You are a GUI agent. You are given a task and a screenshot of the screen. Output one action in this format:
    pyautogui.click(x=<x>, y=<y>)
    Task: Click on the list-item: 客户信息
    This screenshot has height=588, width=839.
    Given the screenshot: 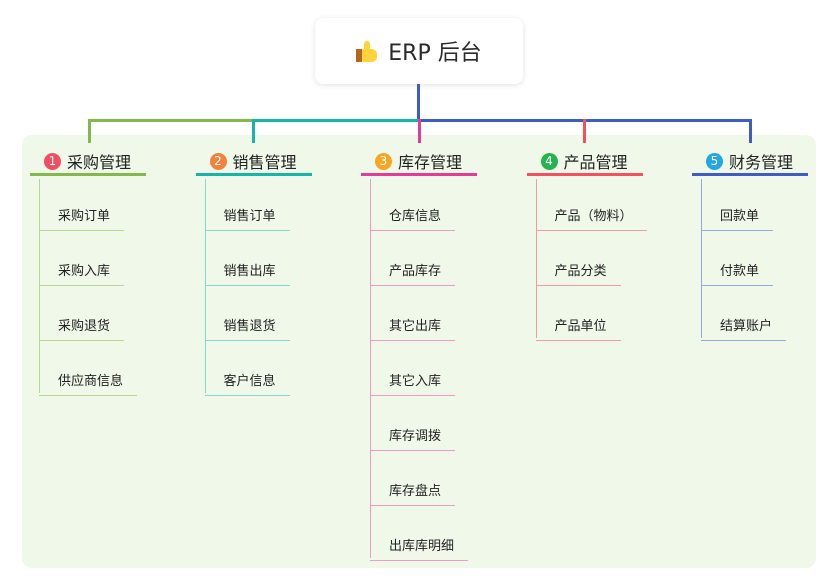 What is the action you would take?
    pyautogui.click(x=247, y=382)
    